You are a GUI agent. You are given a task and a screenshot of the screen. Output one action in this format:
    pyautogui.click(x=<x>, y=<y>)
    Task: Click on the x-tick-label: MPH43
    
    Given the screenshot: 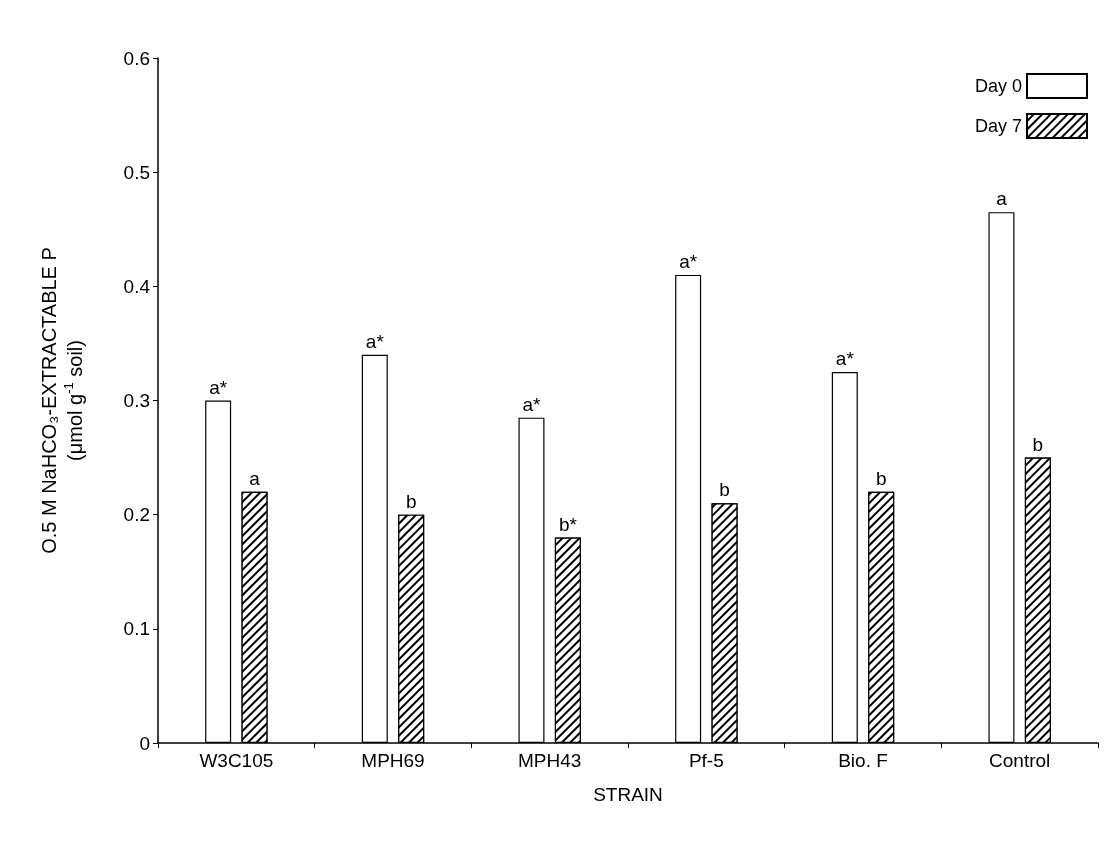 What is the action you would take?
    pyautogui.click(x=549, y=760)
    